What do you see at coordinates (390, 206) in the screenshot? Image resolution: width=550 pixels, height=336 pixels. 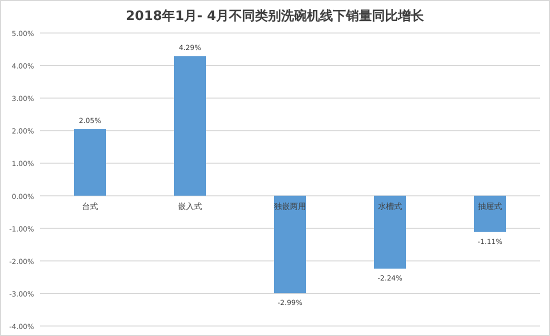 I see `x-tick-label: 水槽式` at bounding box center [390, 206].